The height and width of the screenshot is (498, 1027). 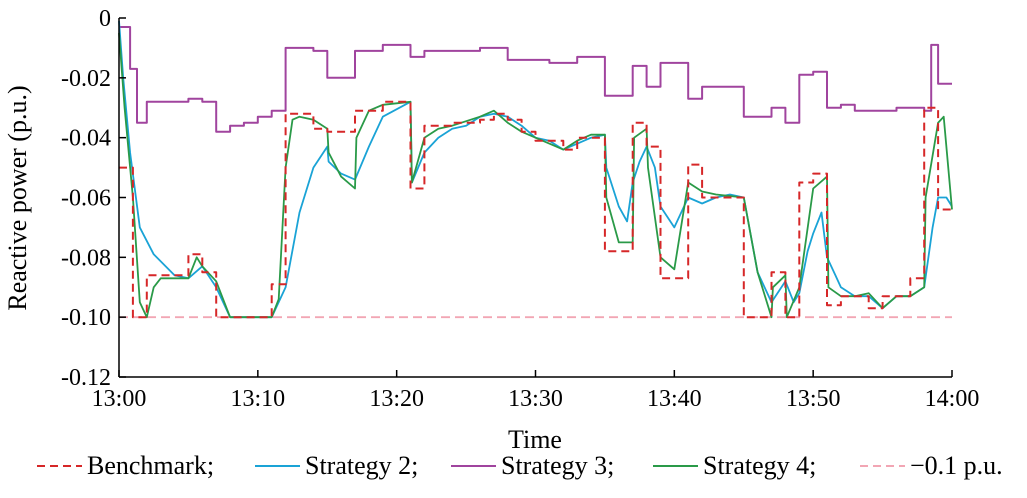 What do you see at coordinates (759, 465) in the screenshot?
I see `legend-label: Strategy 4;` at bounding box center [759, 465].